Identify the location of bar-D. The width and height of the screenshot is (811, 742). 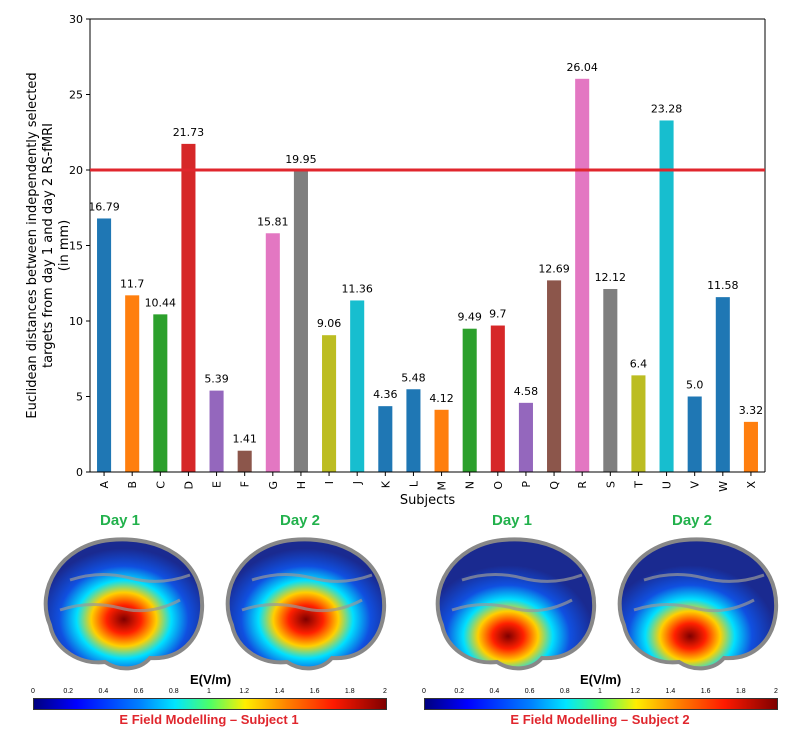
(188, 307).